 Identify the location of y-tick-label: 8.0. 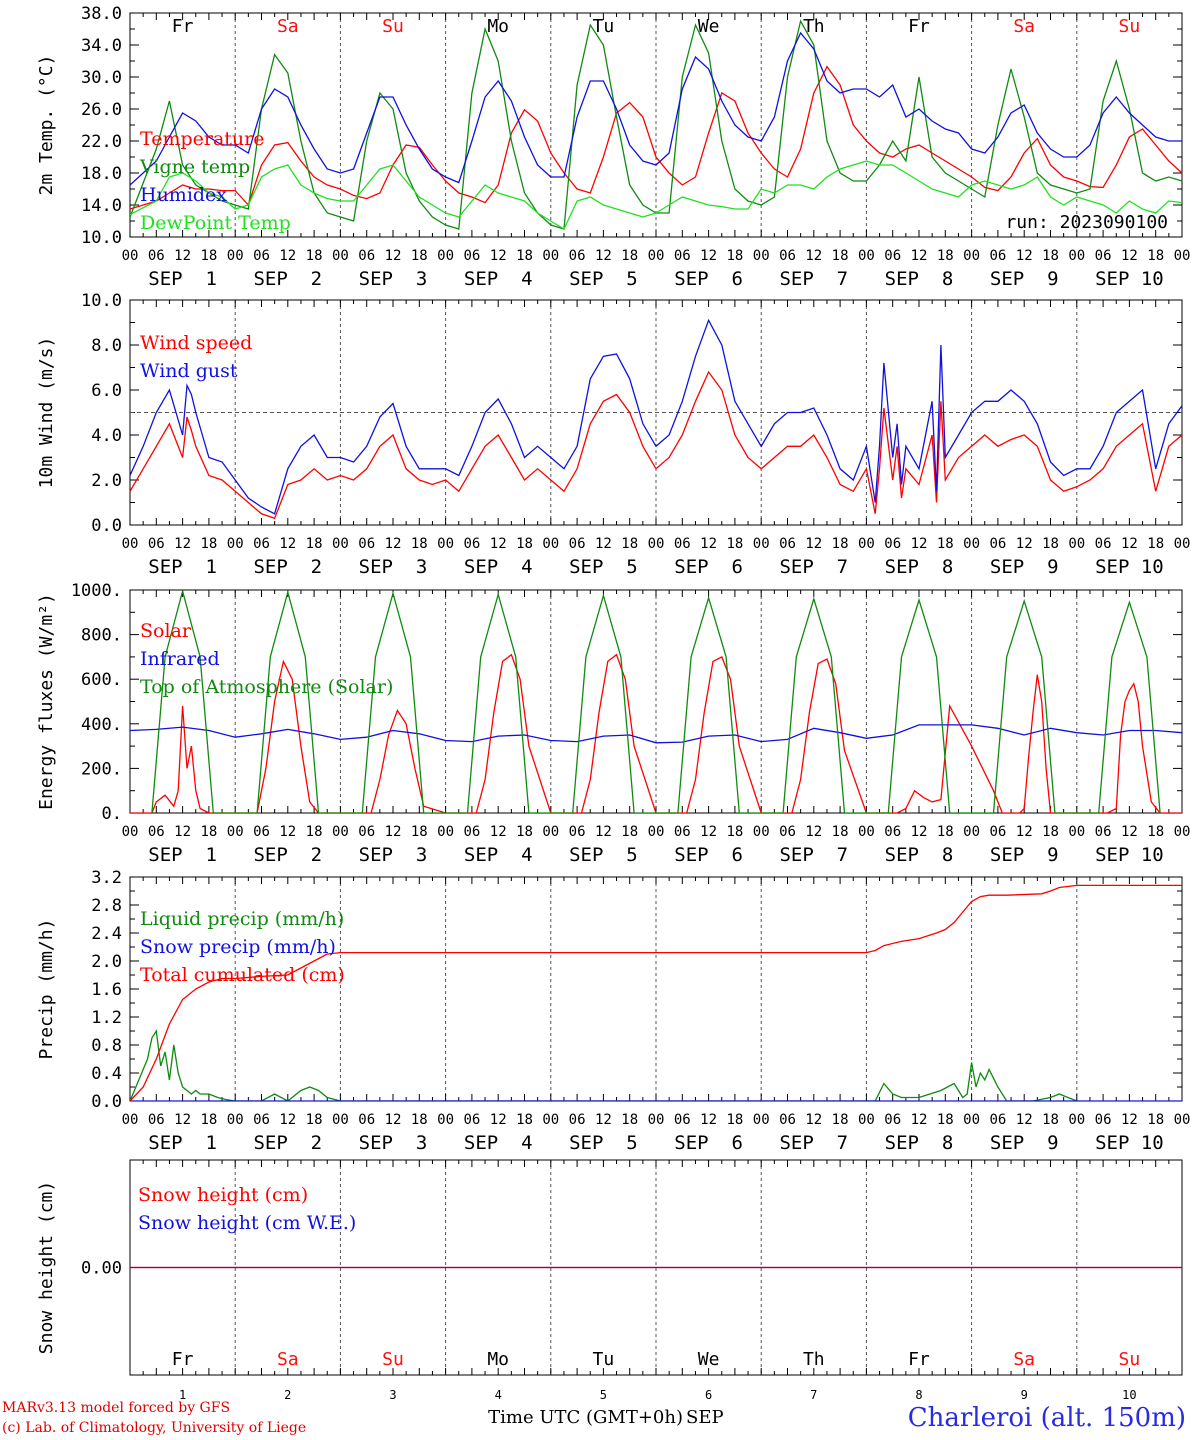
(106, 346).